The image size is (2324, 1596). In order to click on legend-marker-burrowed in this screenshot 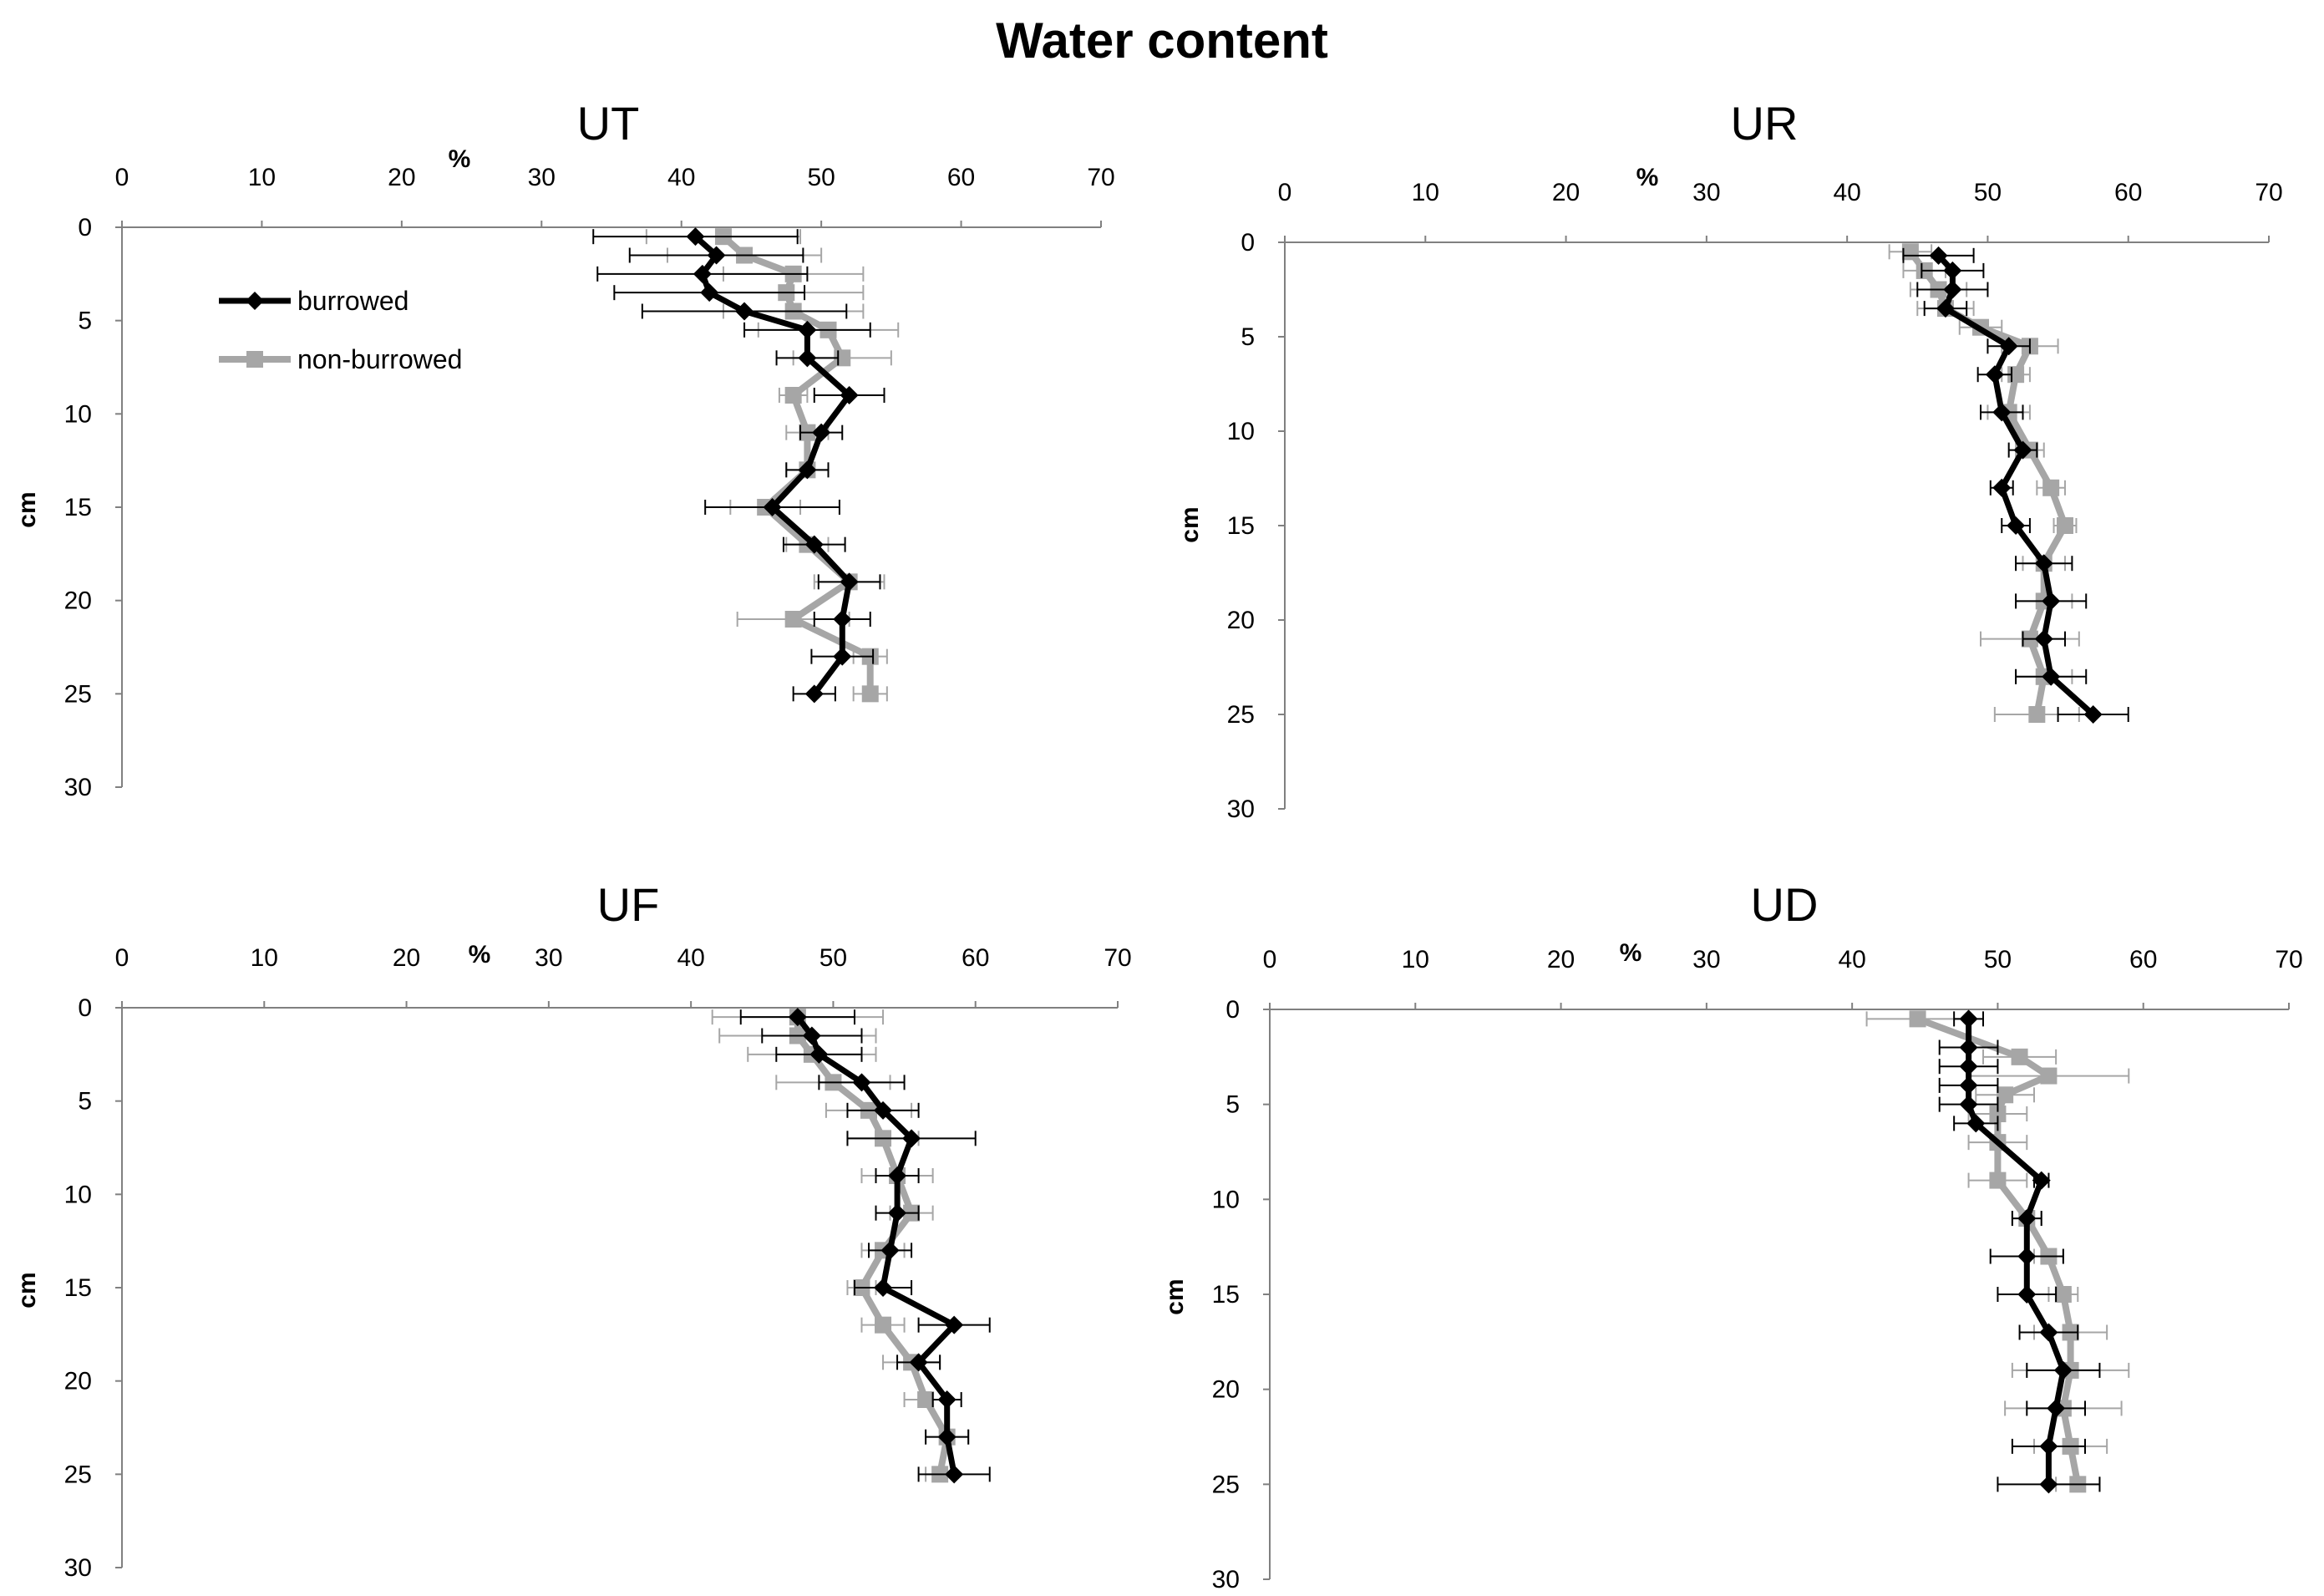, I will do `click(255, 301)`.